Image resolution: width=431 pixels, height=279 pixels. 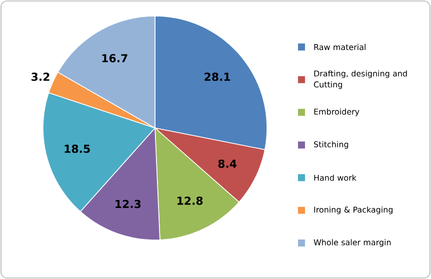 What do you see at coordinates (217, 76) in the screenshot?
I see `data-label: 28.1` at bounding box center [217, 76].